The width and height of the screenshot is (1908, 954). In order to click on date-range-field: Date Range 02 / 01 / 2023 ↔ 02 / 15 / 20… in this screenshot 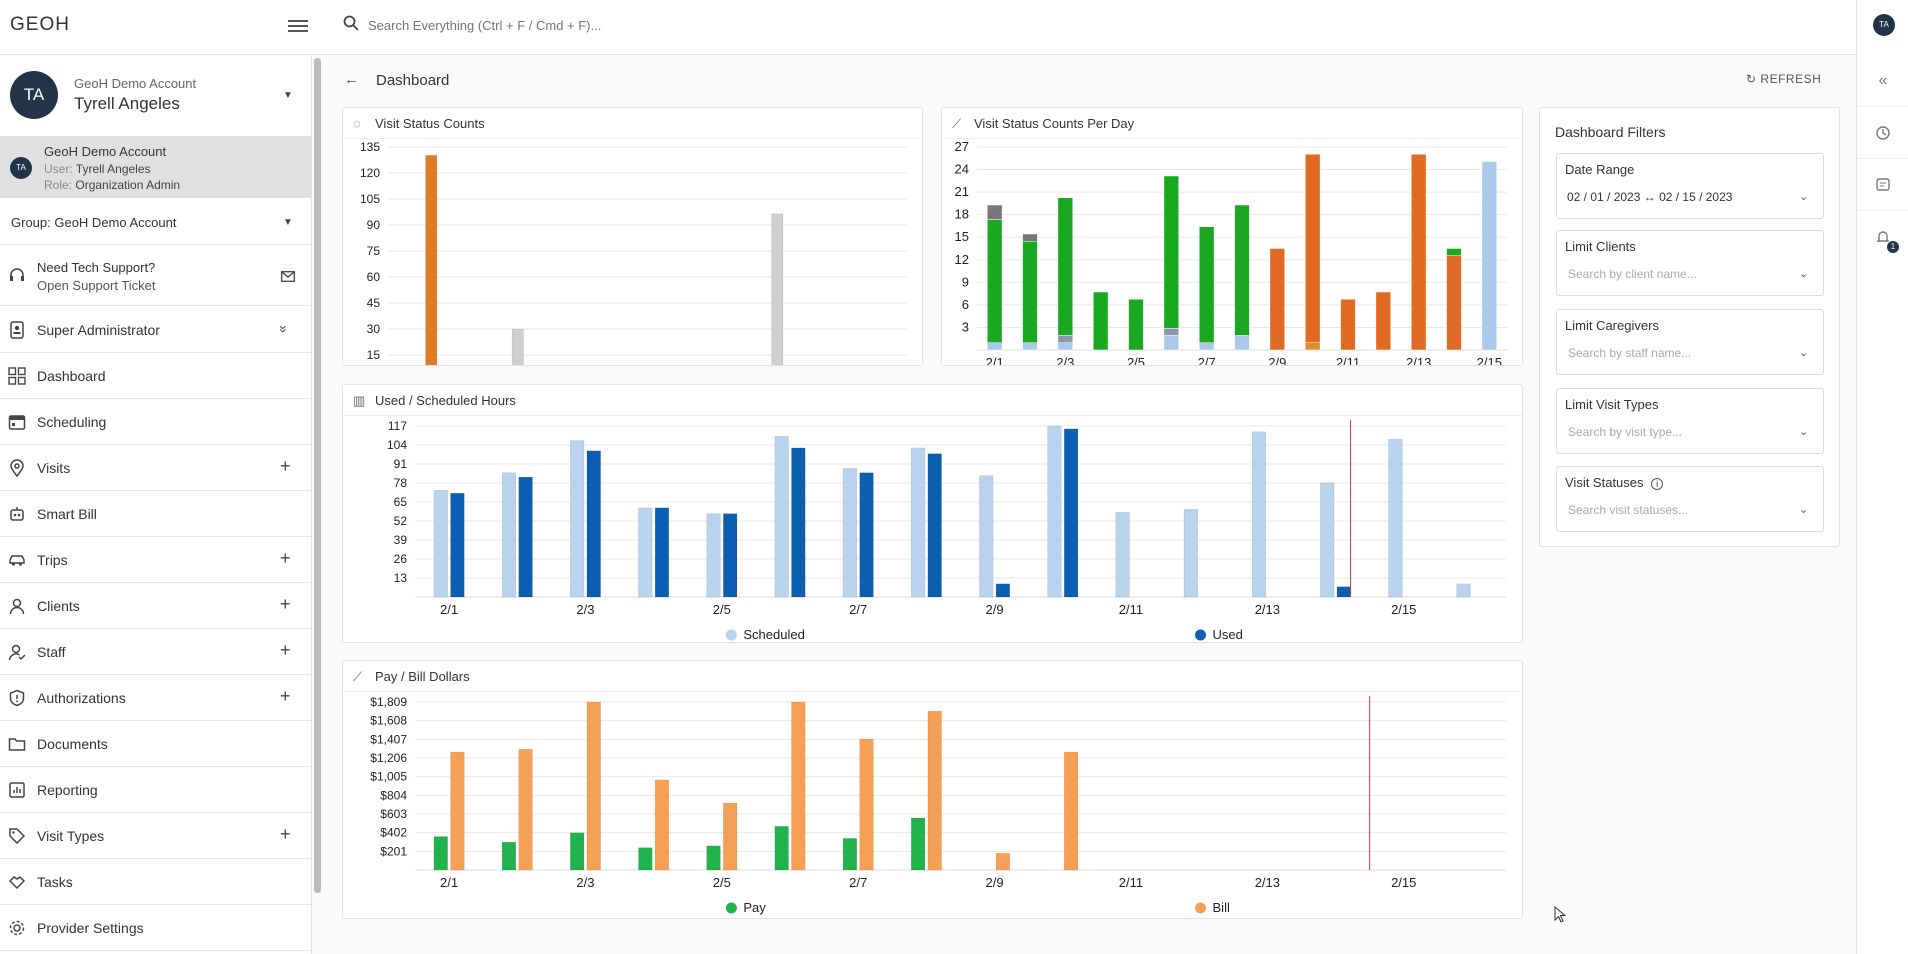, I will do `click(1690, 186)`.